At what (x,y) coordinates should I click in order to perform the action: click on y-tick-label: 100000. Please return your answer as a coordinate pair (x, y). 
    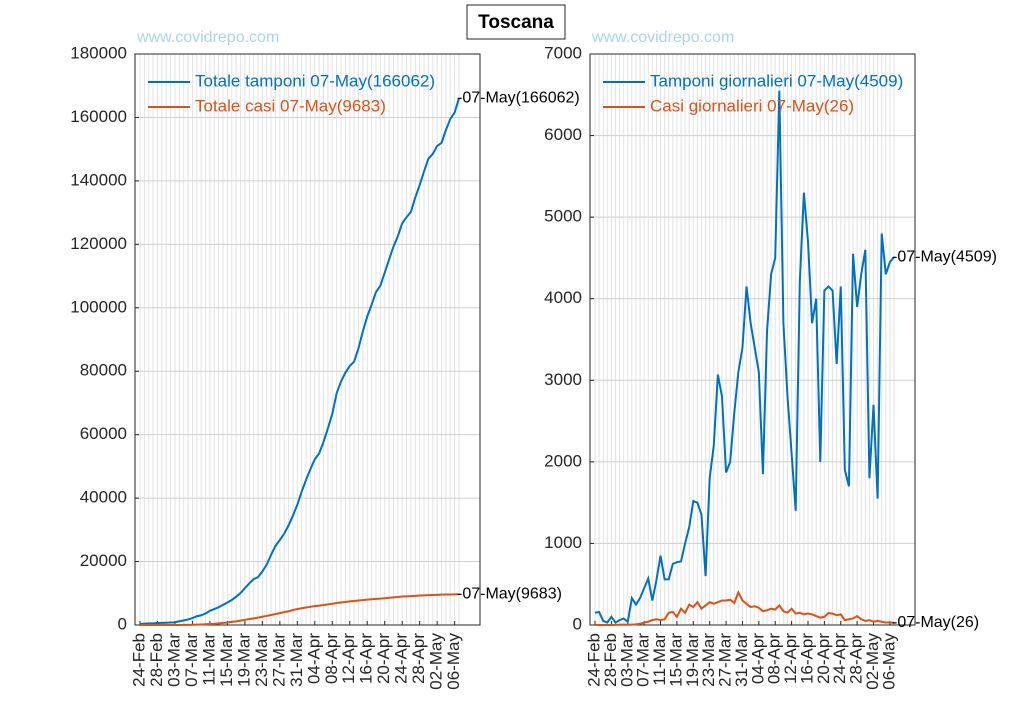
    Looking at the image, I should click on (98, 306).